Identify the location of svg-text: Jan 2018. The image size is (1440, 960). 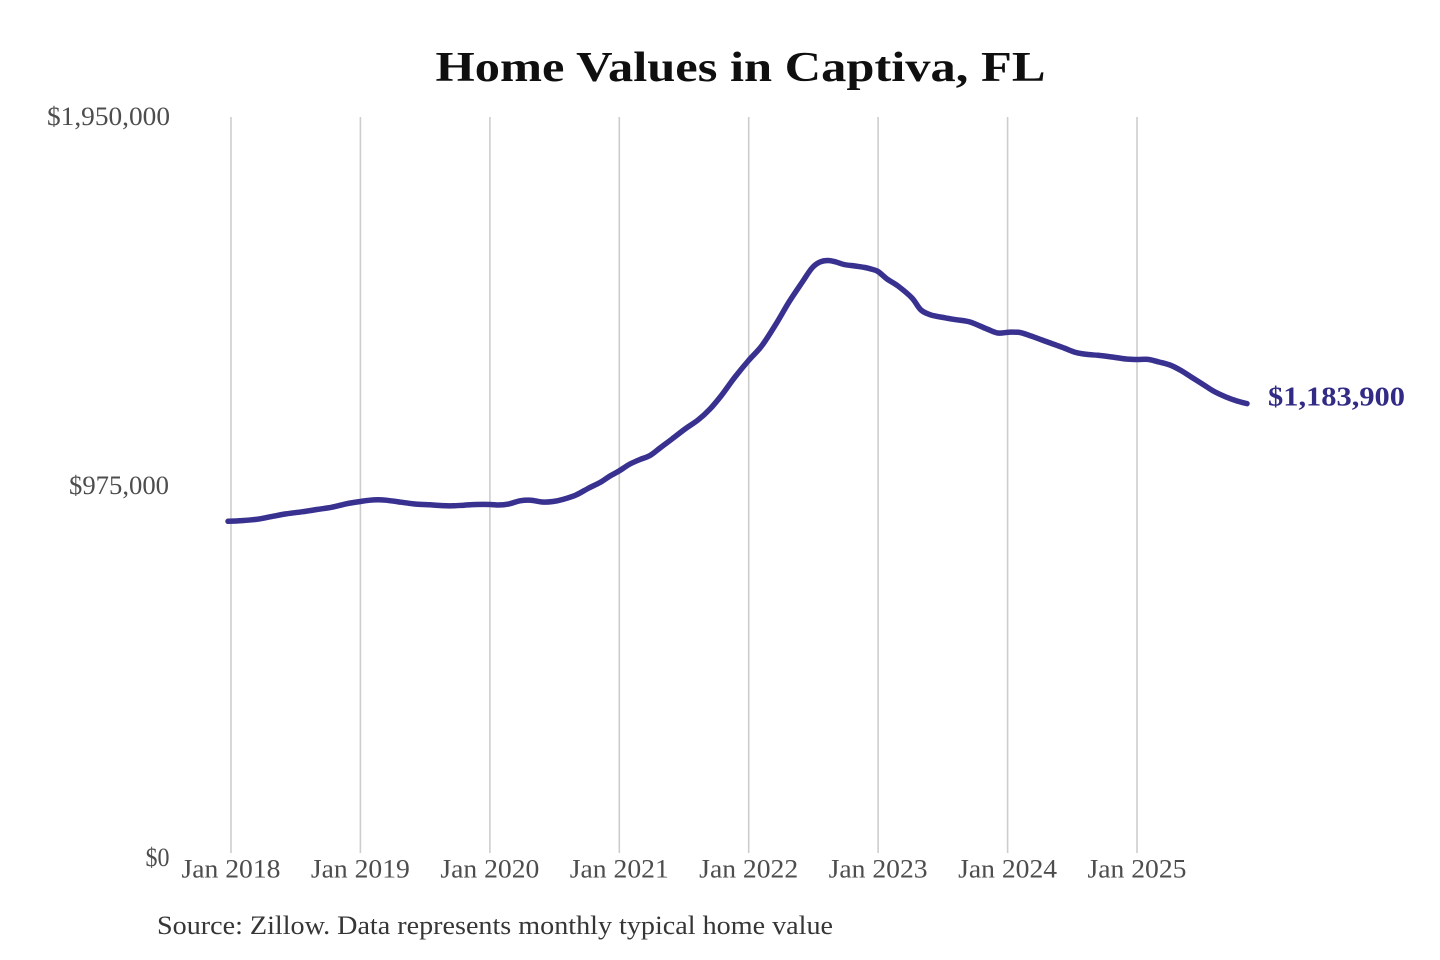
(231, 869).